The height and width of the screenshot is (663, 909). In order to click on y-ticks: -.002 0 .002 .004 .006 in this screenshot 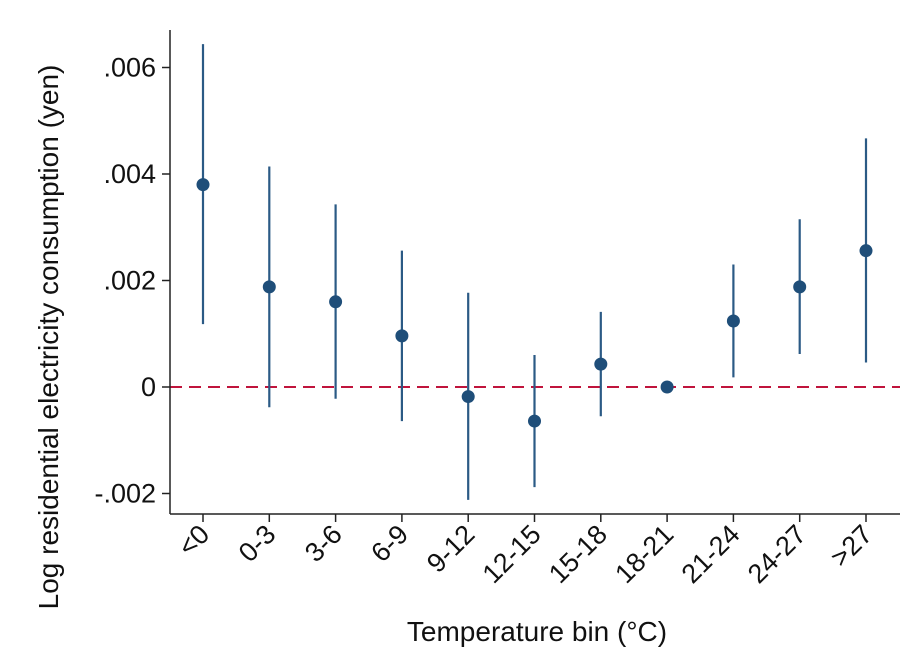, I will do `click(132, 281)`.